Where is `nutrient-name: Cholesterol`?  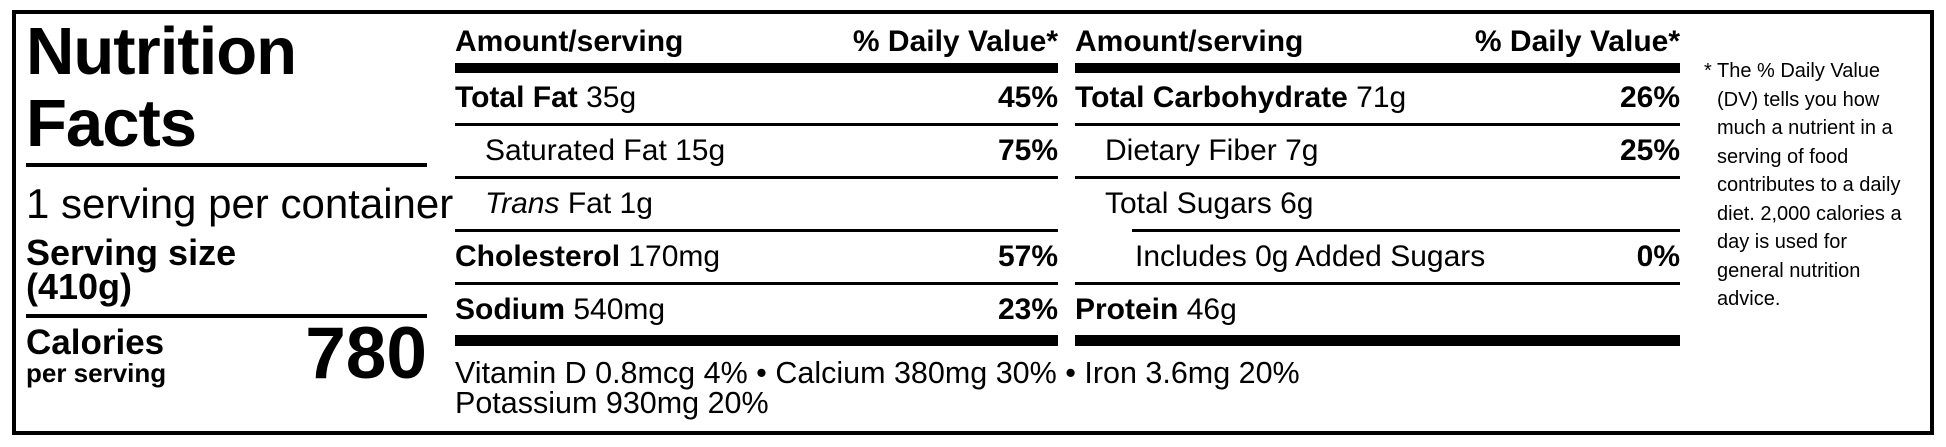 nutrient-name: Cholesterol is located at coordinates (538, 256).